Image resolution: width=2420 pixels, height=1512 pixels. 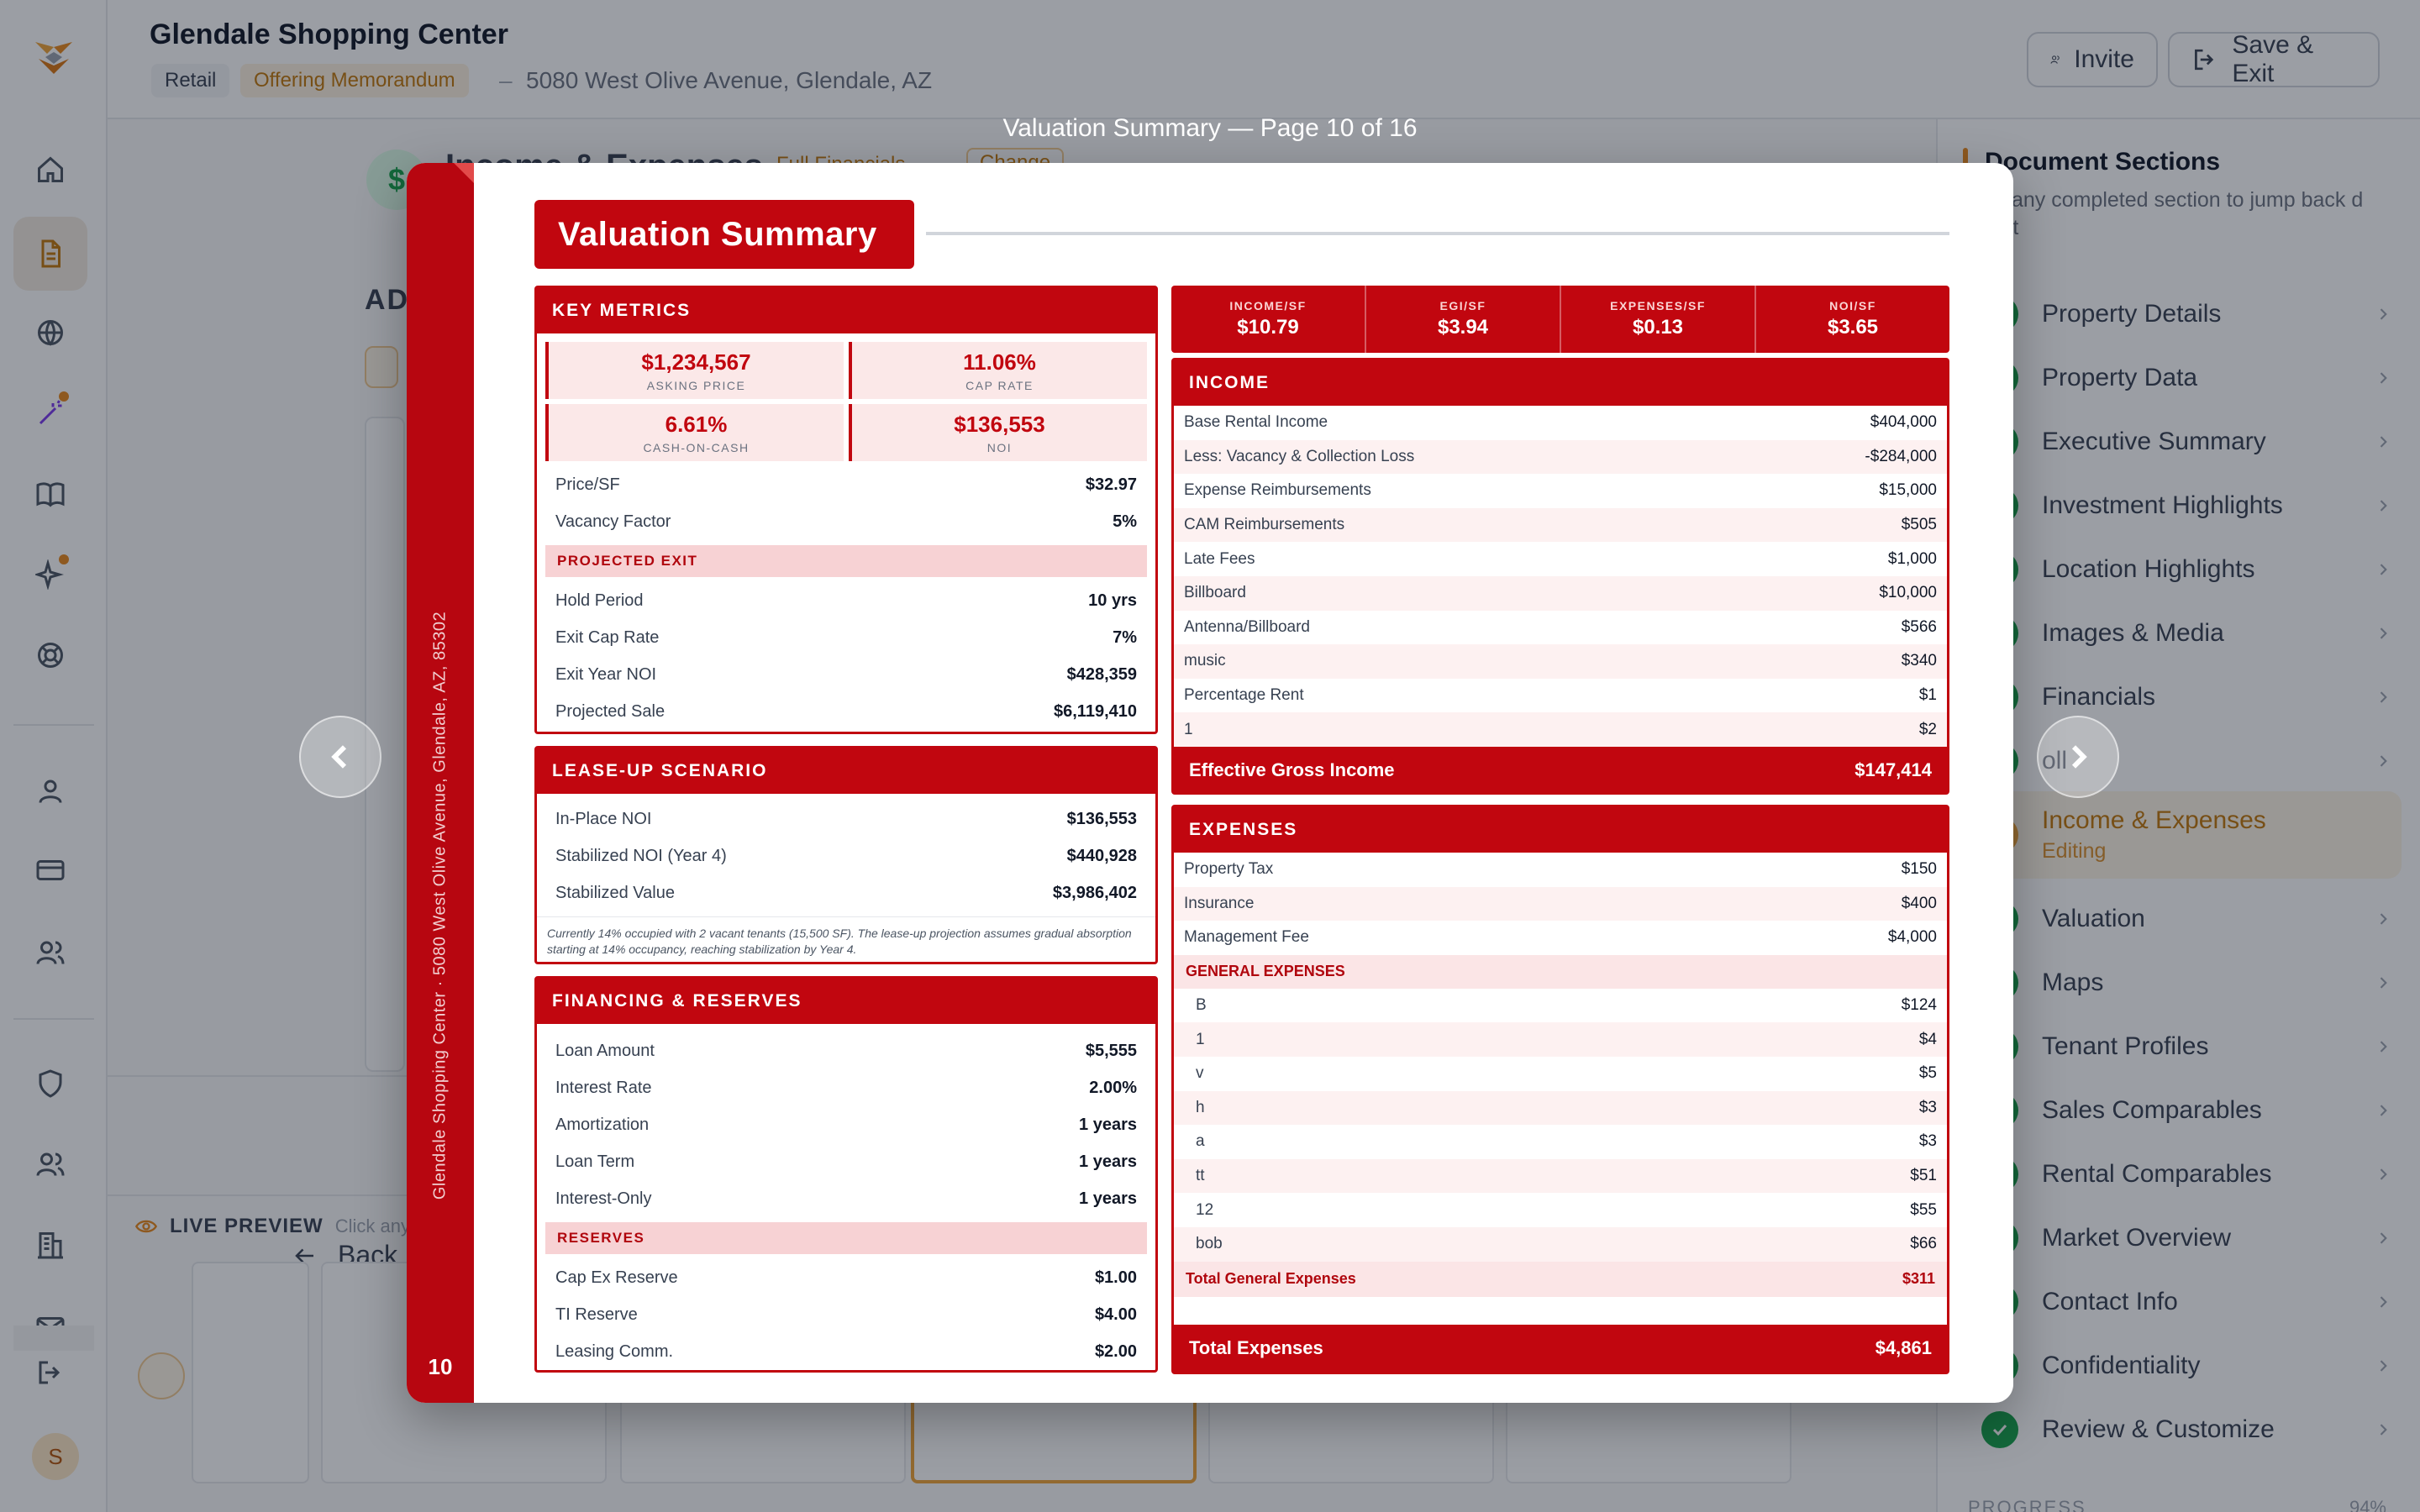 I want to click on logout-icon, so click(x=51, y=1372).